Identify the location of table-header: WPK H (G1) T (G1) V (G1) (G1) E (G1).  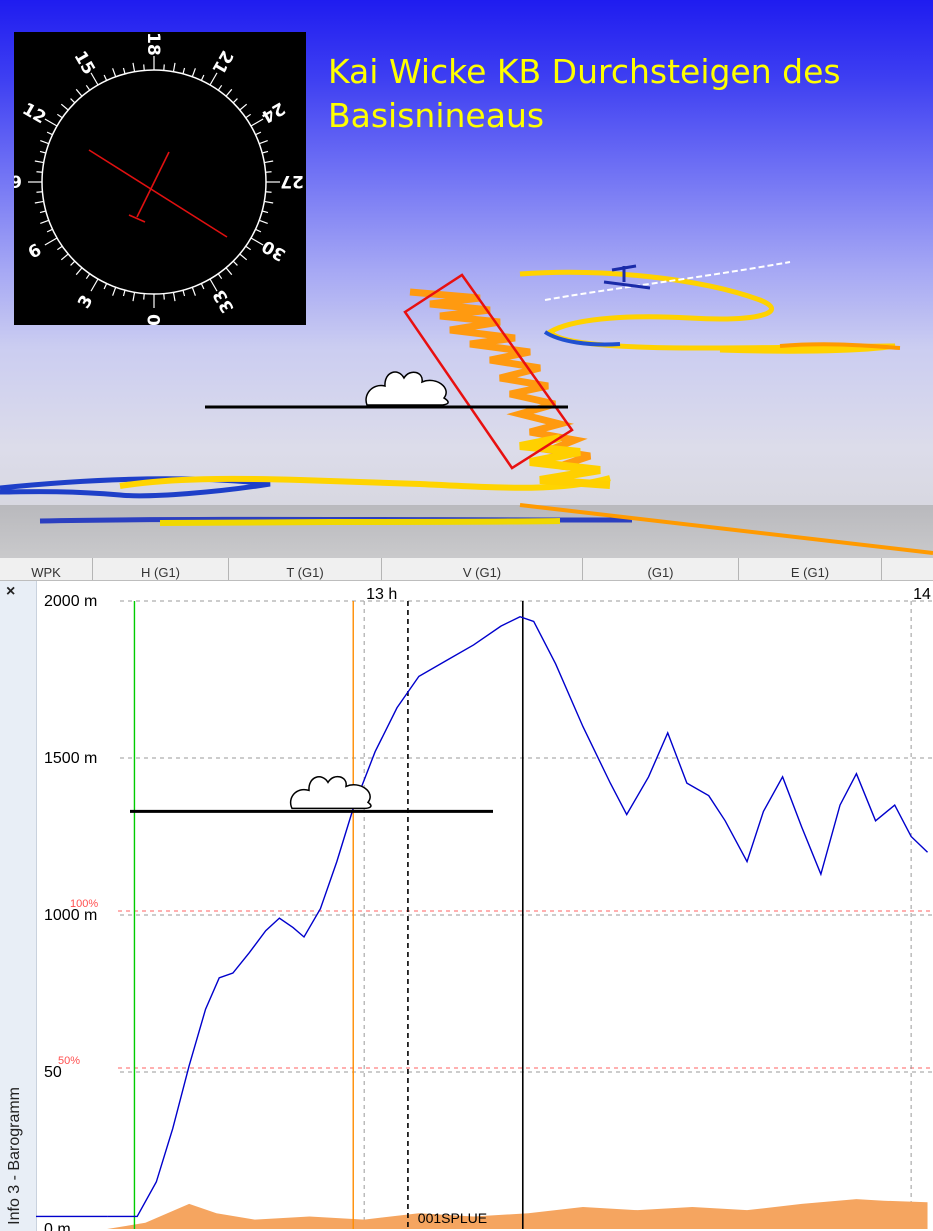
(466, 569).